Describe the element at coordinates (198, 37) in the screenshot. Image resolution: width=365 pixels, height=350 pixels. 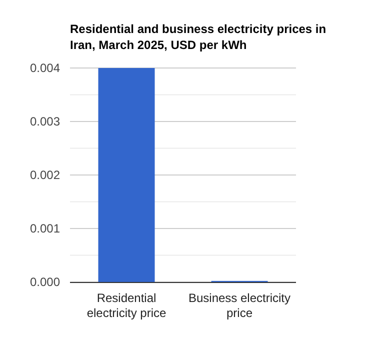
I see `chart-title: Residential and business electricity prices in Iran, March 2025, USD per kWh` at that location.